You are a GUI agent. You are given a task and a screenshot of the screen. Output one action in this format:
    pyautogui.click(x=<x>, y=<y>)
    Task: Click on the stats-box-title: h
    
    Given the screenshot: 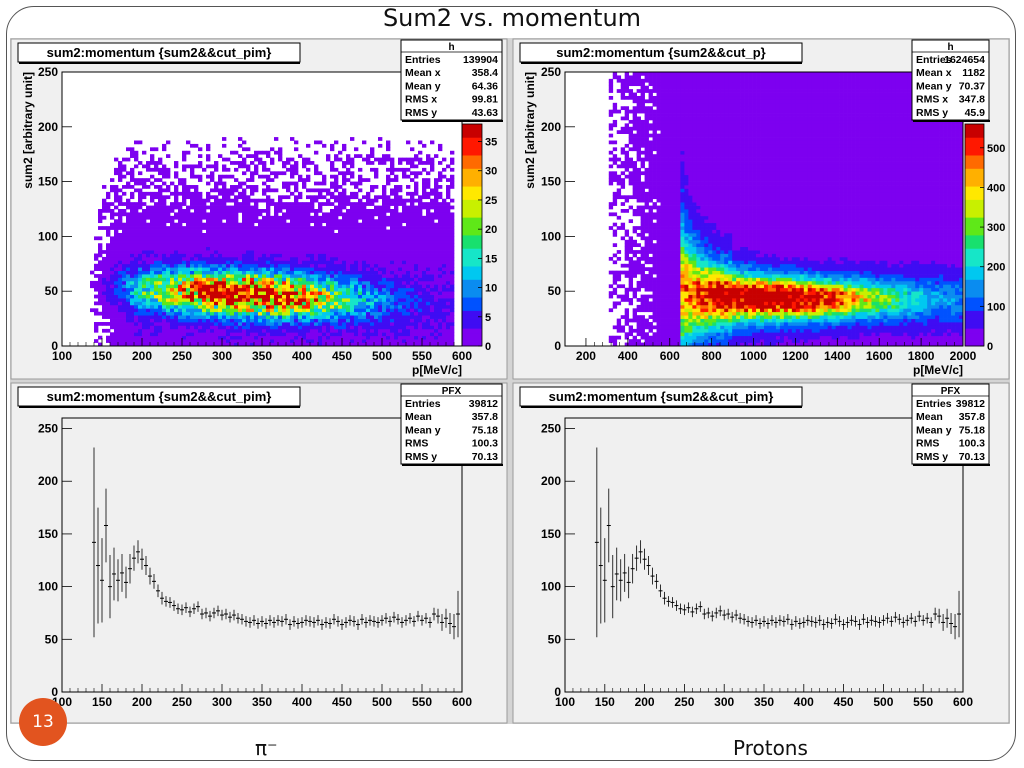 What is the action you would take?
    pyautogui.click(x=451, y=47)
    